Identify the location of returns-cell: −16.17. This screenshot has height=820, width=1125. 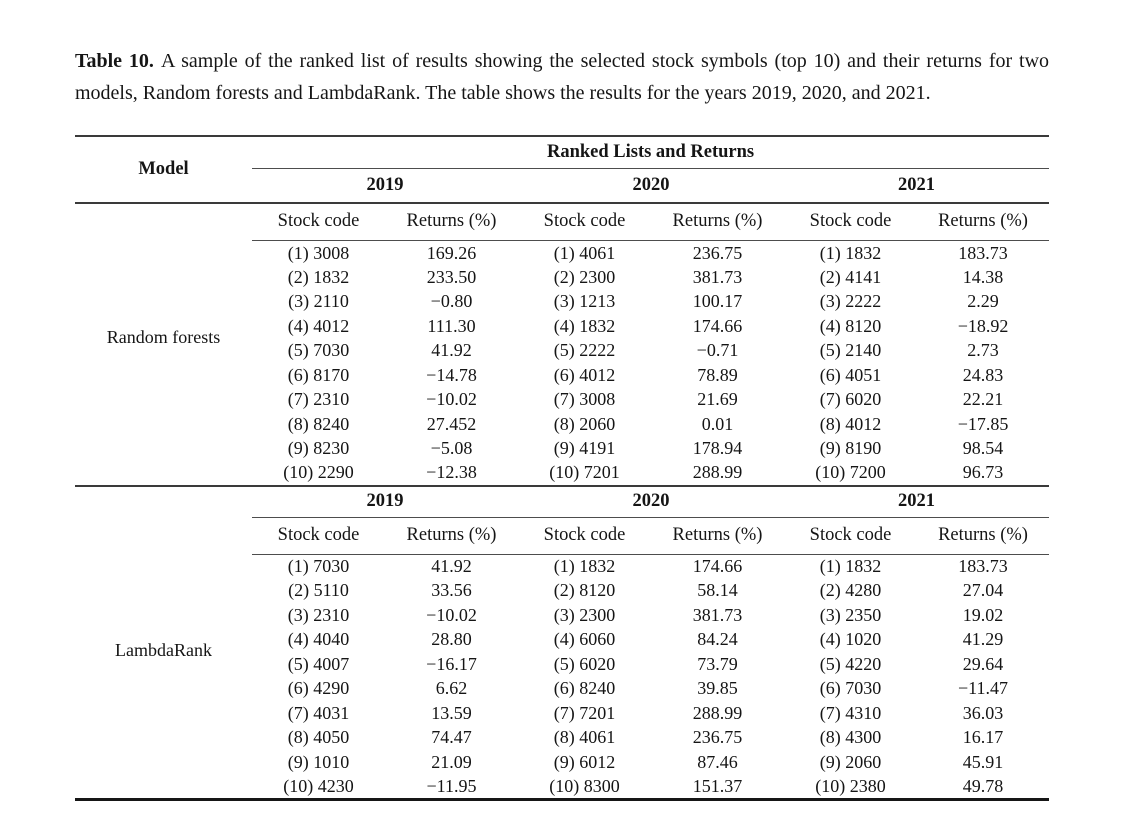
(451, 663).